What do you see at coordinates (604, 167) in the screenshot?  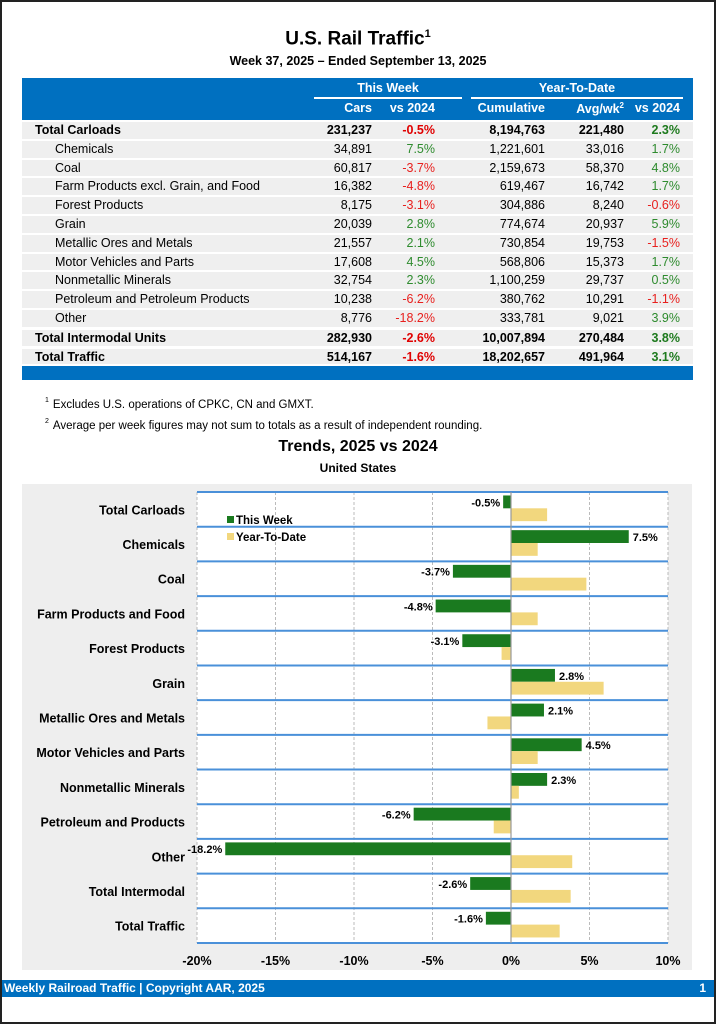 I see `cell-avgwk: 58,370` at bounding box center [604, 167].